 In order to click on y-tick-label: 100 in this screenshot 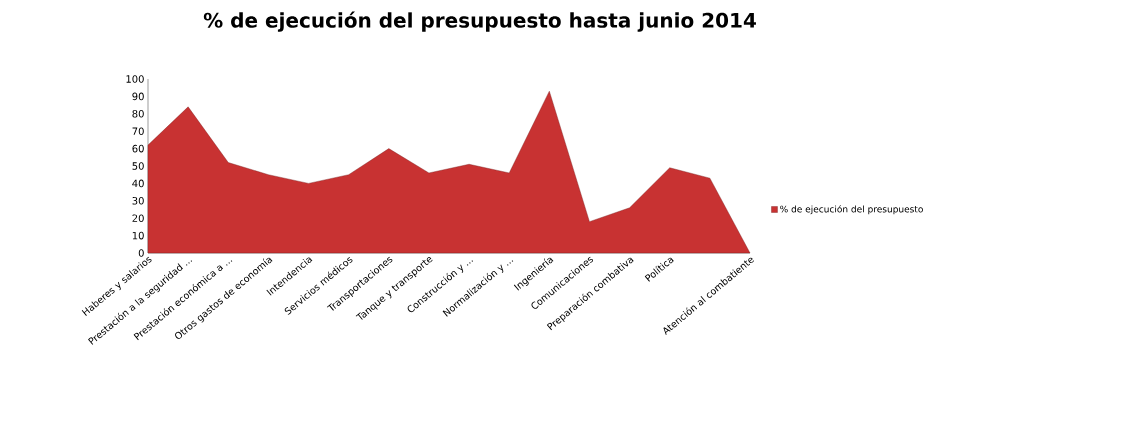, I will do `click(135, 79)`.